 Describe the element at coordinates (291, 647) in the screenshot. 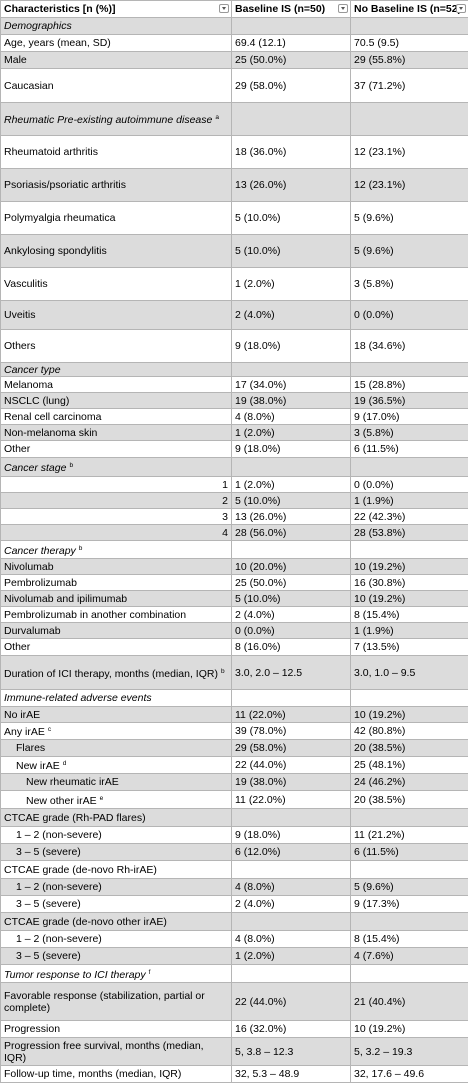

I see `value-cell: 8 (16.0%)` at that location.